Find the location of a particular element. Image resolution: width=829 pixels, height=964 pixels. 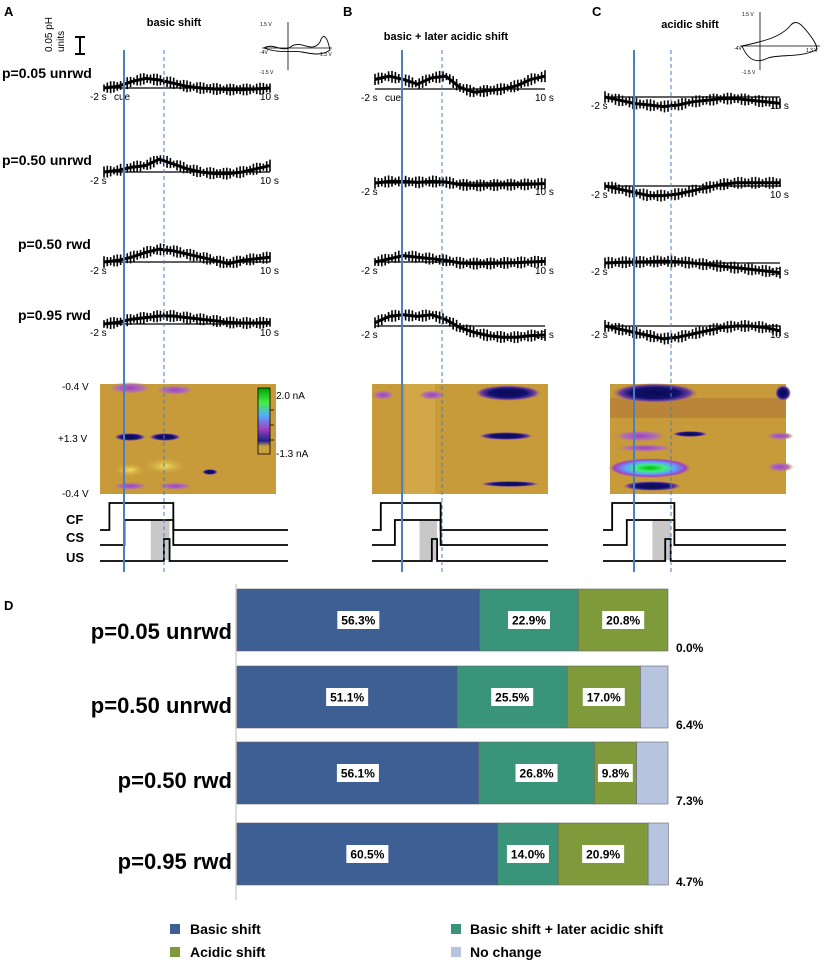

colorplot-a is located at coordinates (188, 438).